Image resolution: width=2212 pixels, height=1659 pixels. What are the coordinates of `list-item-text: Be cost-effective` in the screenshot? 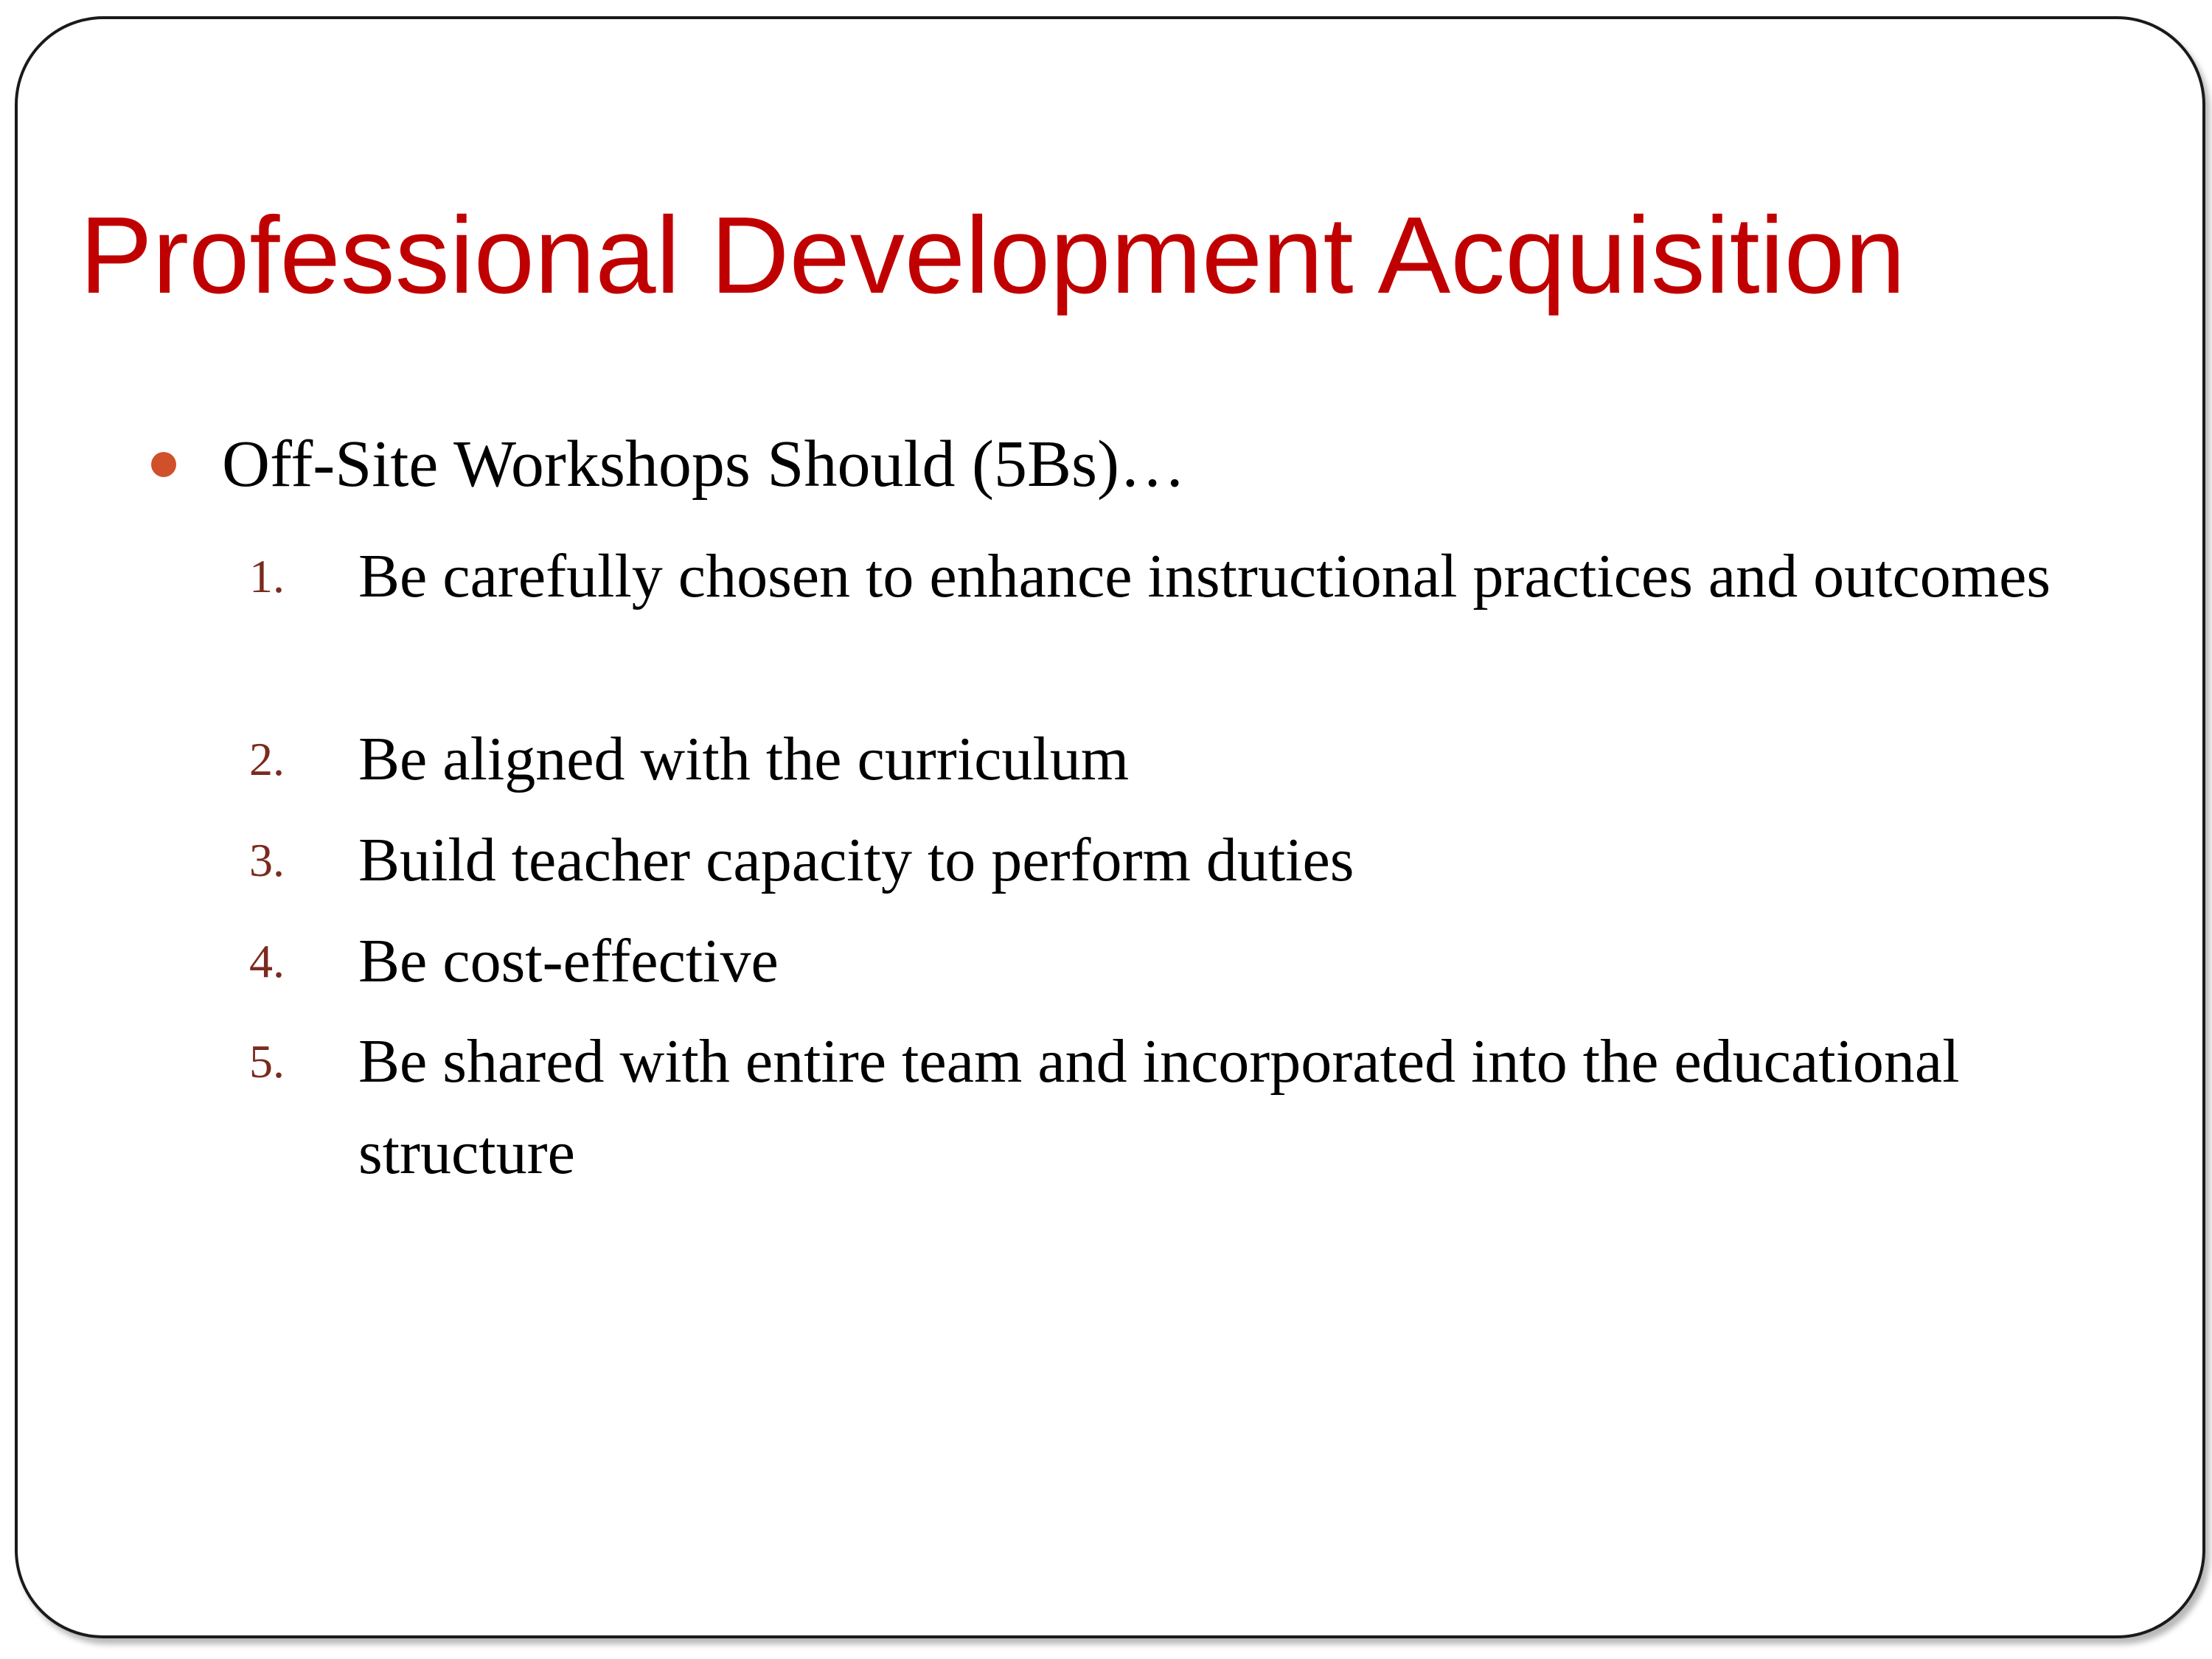 It's located at (568, 961).